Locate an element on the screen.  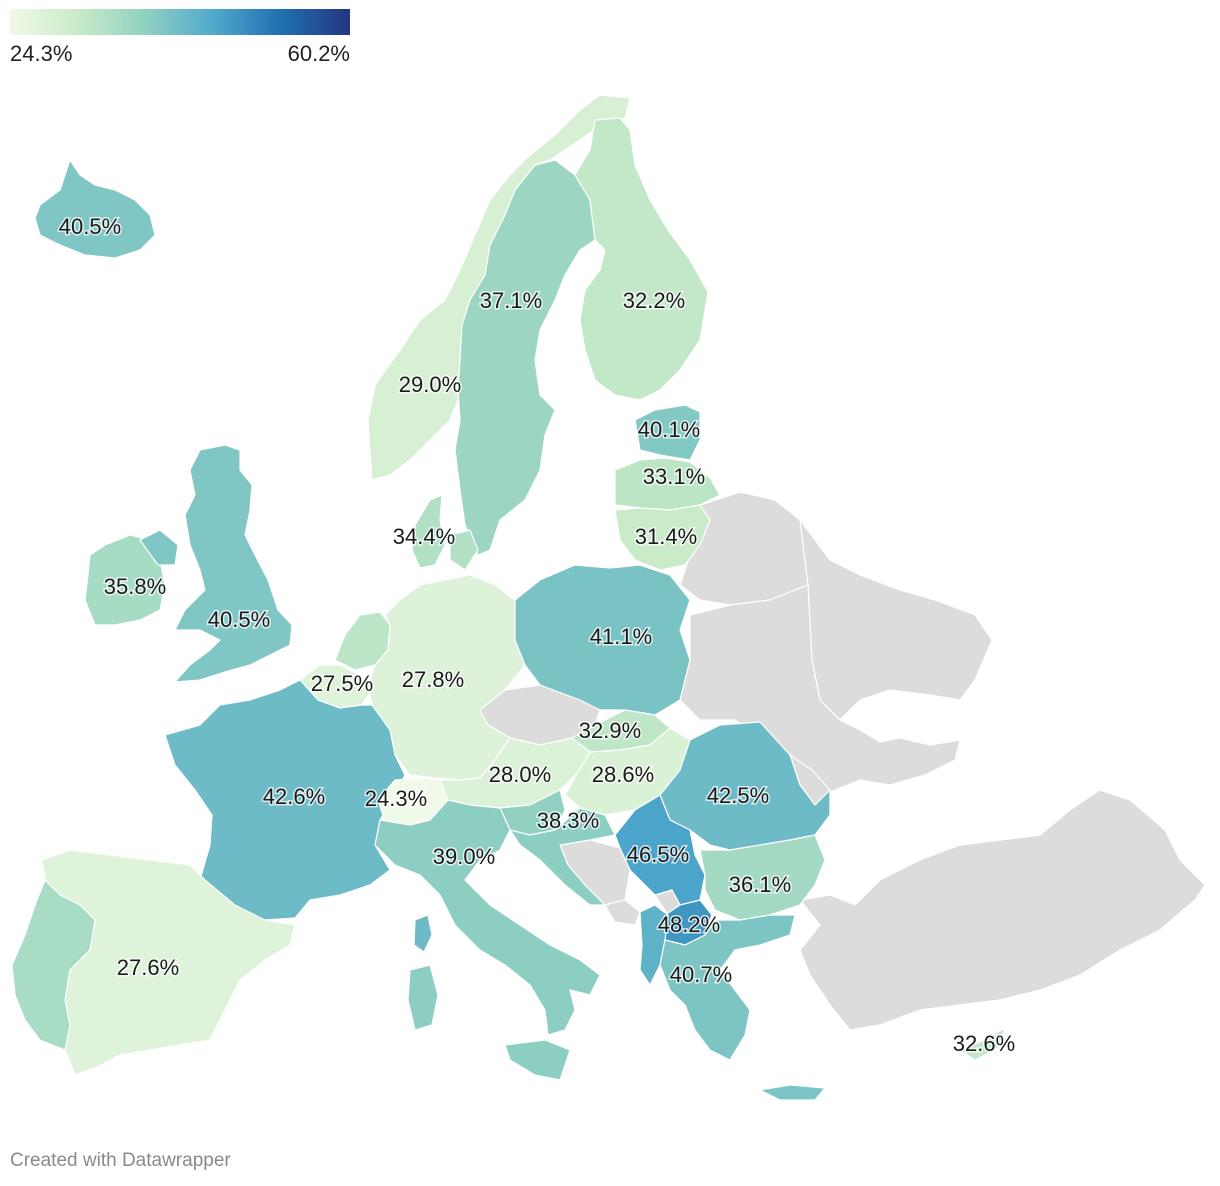
country-poland is located at coordinates (602, 640).